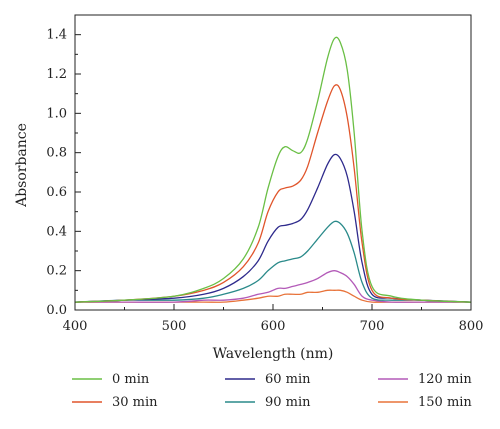  What do you see at coordinates (273, 326) in the screenshot?
I see `x-tick-label: 600` at bounding box center [273, 326].